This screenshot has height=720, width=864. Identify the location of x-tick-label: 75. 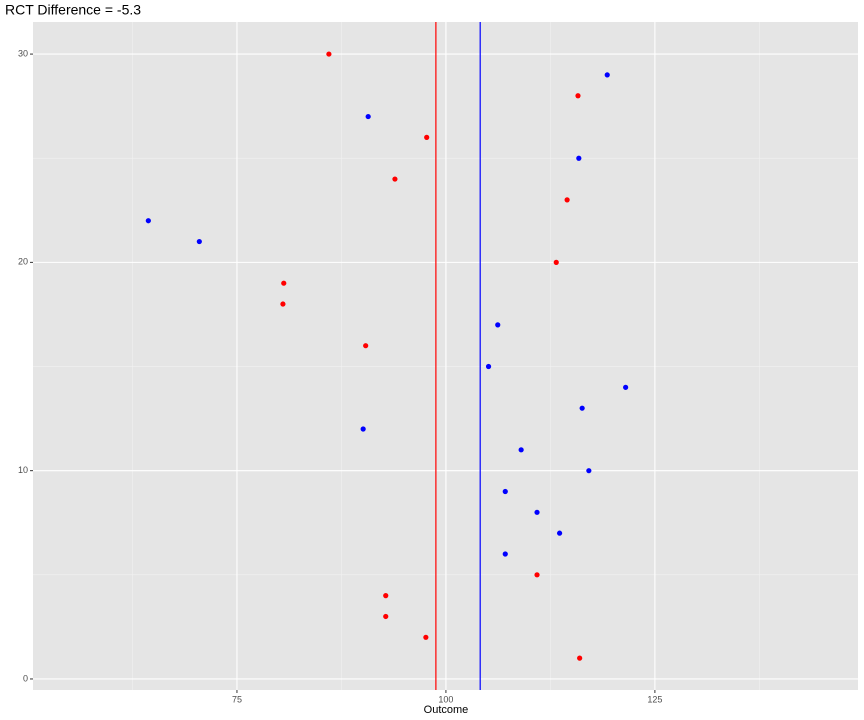
(237, 699).